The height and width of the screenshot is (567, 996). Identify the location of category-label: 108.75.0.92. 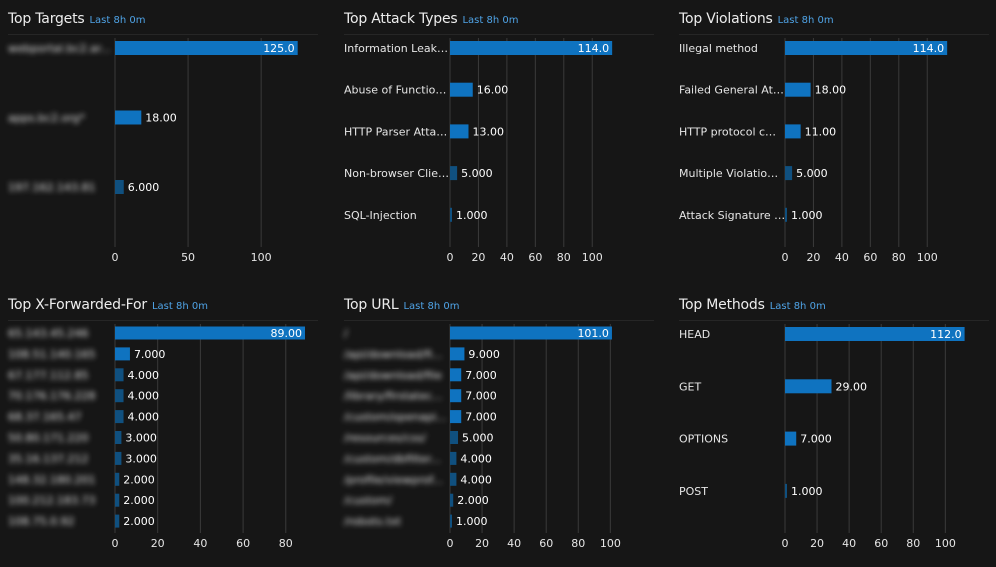
(41, 521).